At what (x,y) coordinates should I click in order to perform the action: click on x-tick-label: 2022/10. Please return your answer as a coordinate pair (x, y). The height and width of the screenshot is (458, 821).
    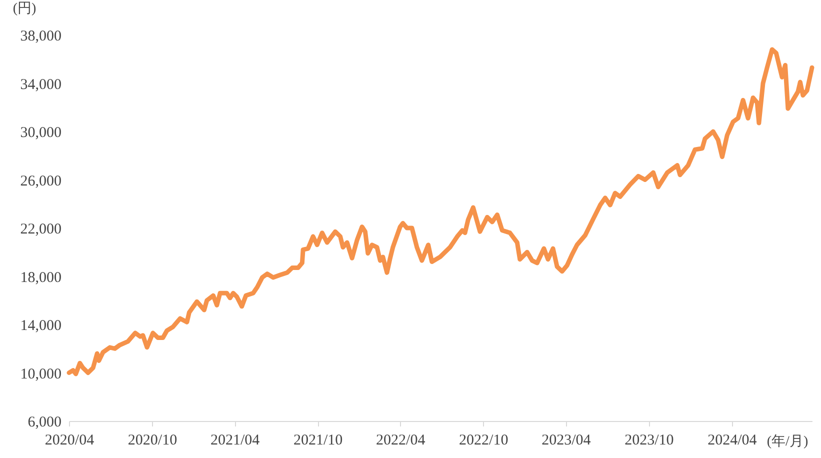
    Looking at the image, I should click on (483, 440).